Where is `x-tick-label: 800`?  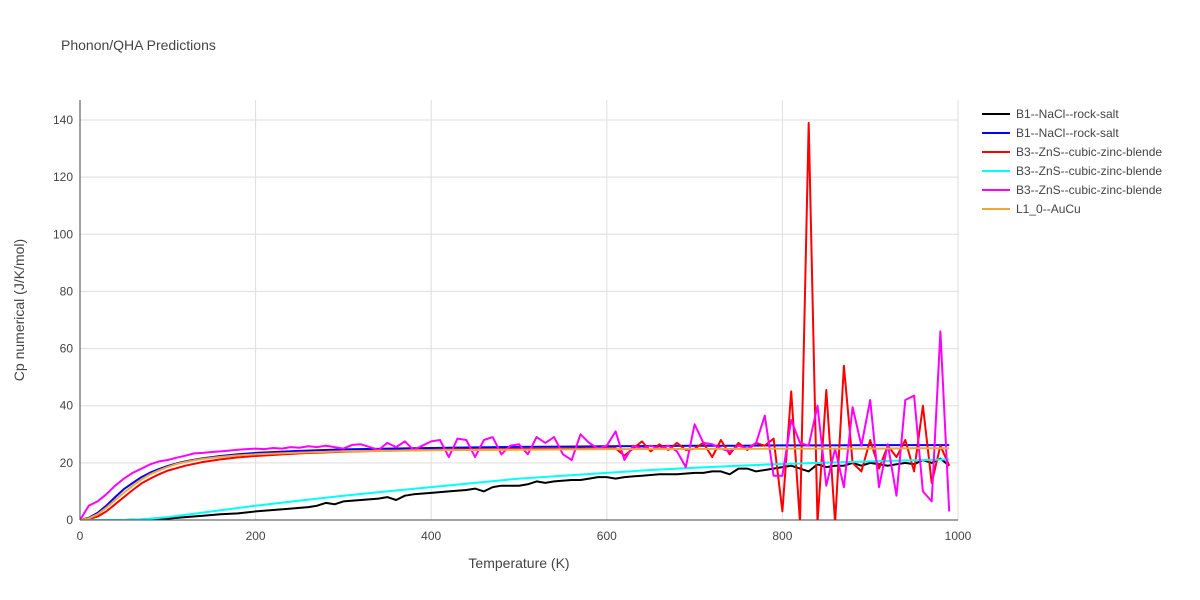 x-tick-label: 800 is located at coordinates (782, 536).